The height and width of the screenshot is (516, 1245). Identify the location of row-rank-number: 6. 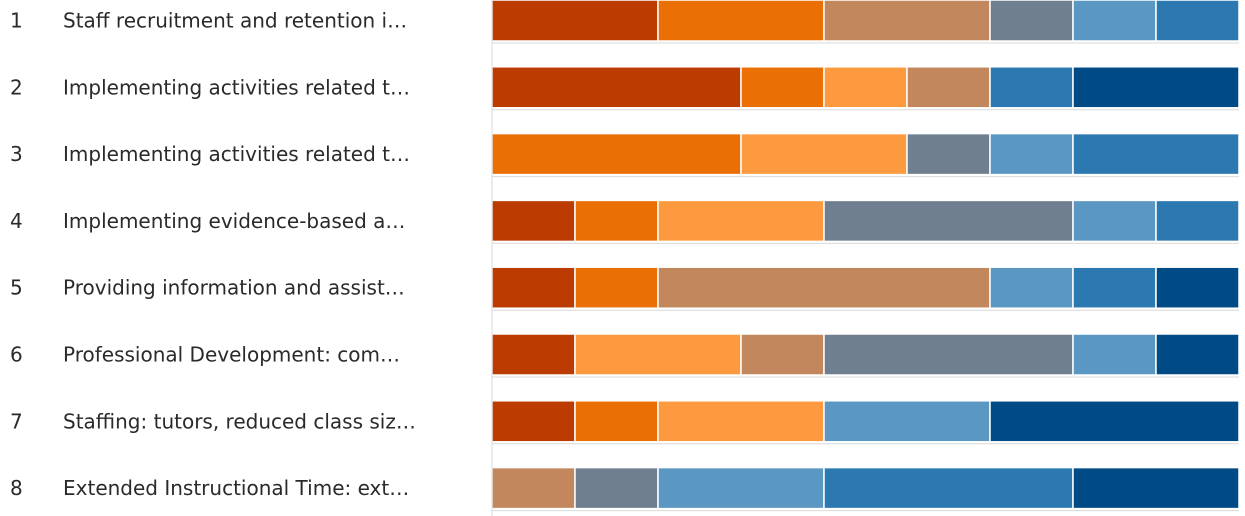
(16, 355).